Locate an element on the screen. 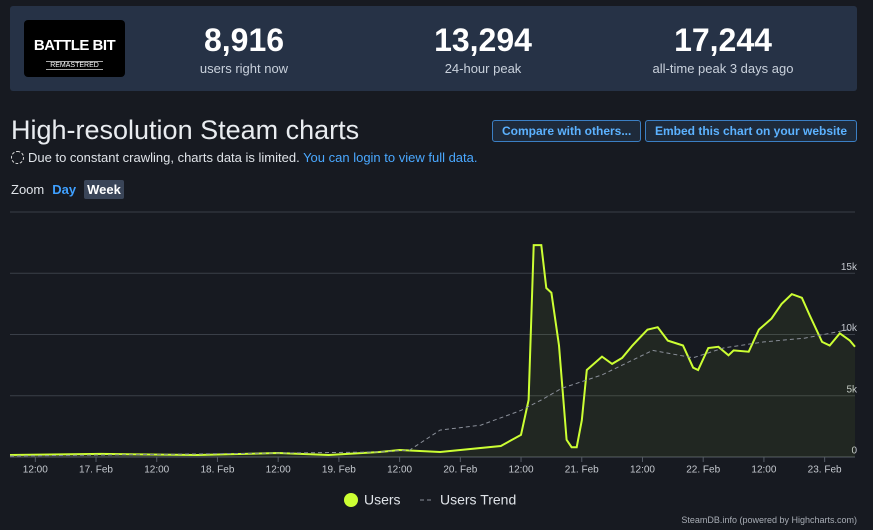  x-tick-label: 17. Feb is located at coordinates (96, 470).